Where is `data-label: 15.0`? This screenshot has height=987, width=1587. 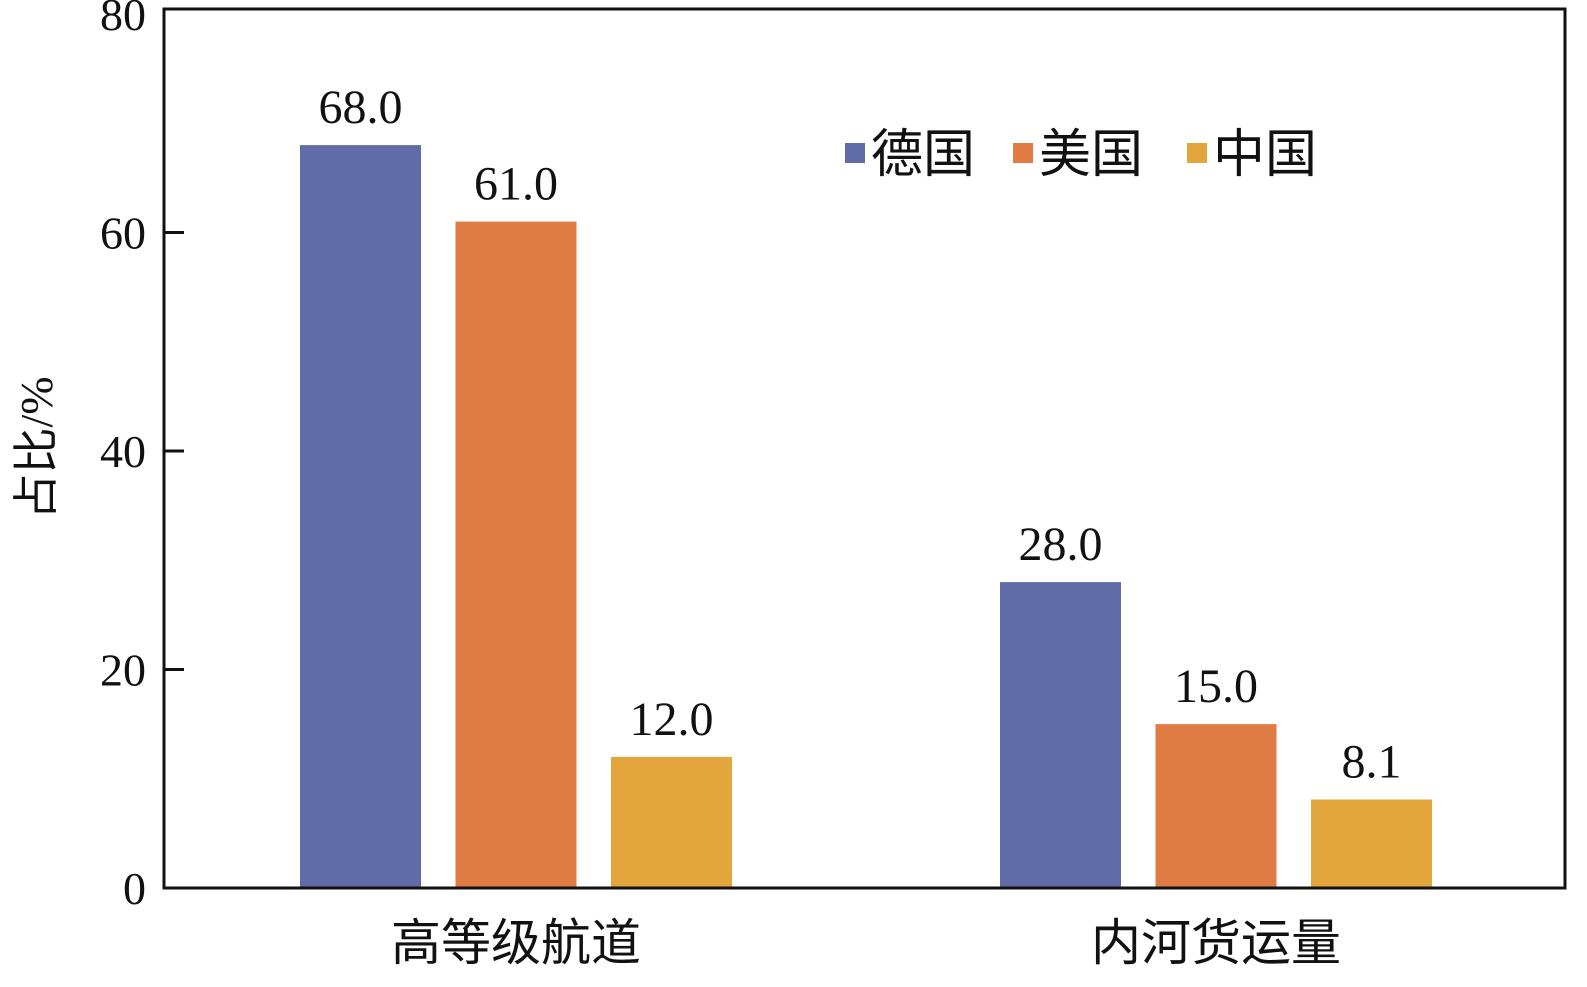
data-label: 15.0 is located at coordinates (1216, 686).